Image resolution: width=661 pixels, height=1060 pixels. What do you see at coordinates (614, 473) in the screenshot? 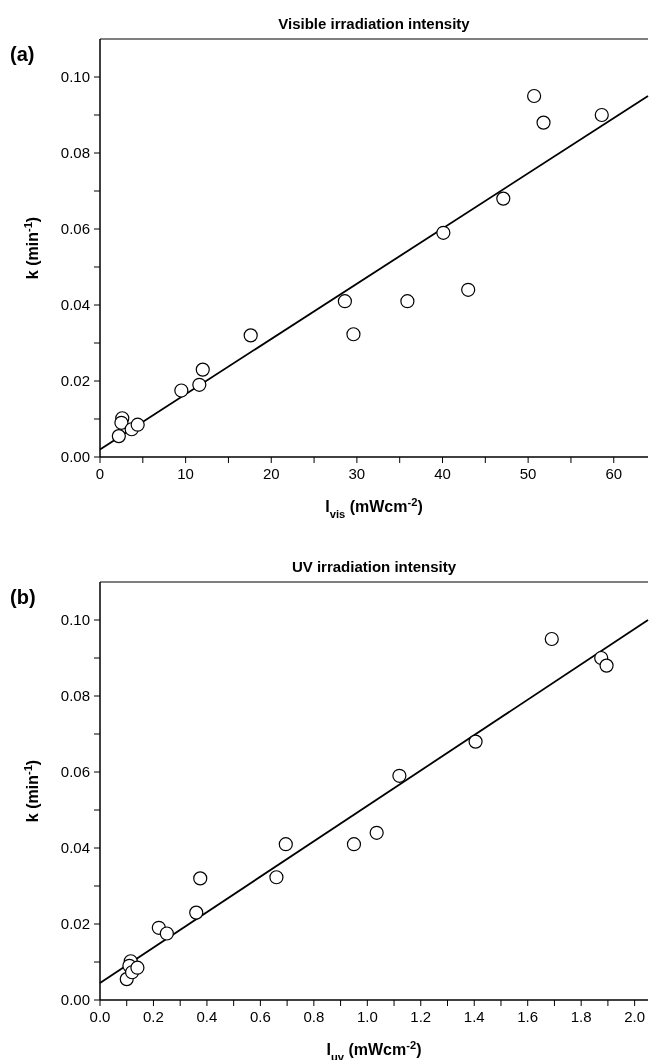
I see `x-tick-label: 60` at bounding box center [614, 473].